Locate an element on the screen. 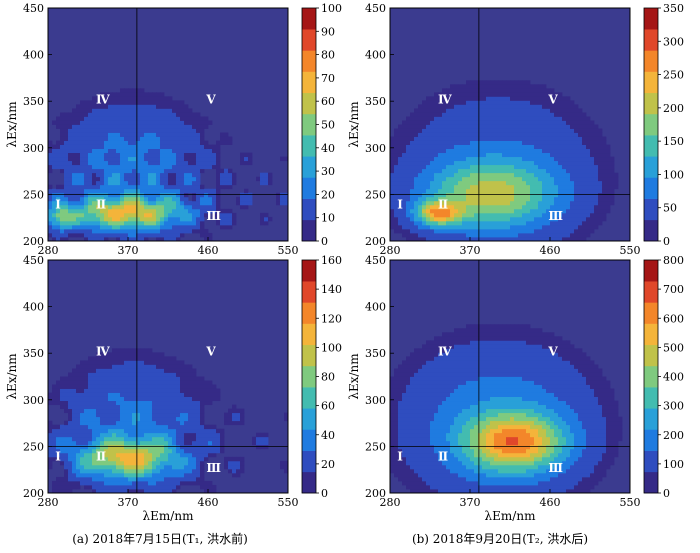 The height and width of the screenshot is (553, 700). colorbar-tick-label: 60 is located at coordinates (328, 406).